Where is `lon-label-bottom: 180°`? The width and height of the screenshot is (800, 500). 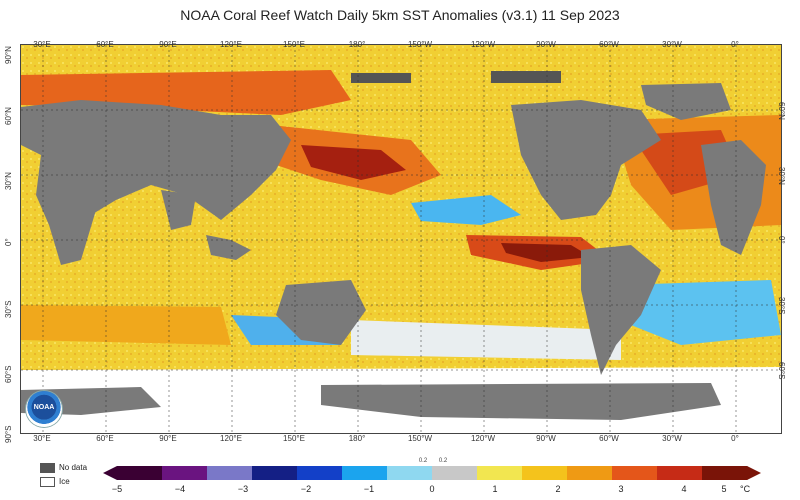
lon-label-bottom: 180° is located at coordinates (357, 438).